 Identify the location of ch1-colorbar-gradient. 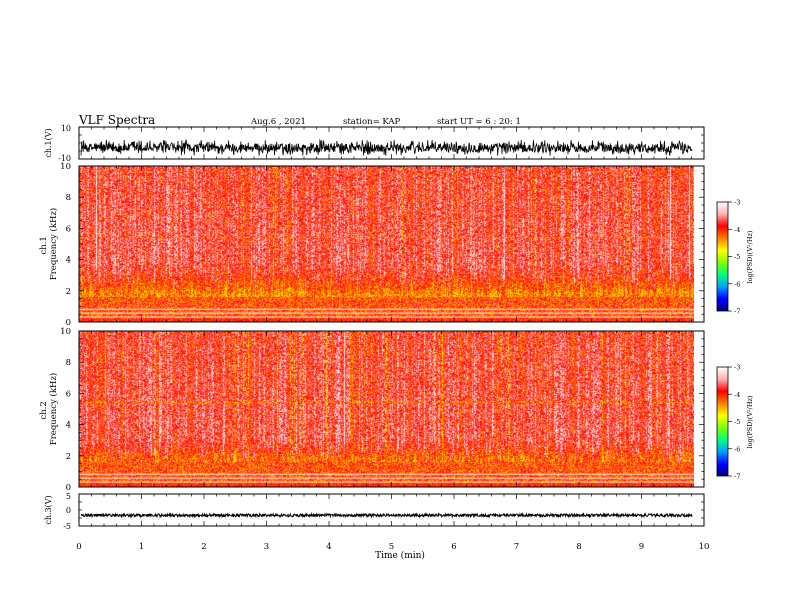
(722, 256).